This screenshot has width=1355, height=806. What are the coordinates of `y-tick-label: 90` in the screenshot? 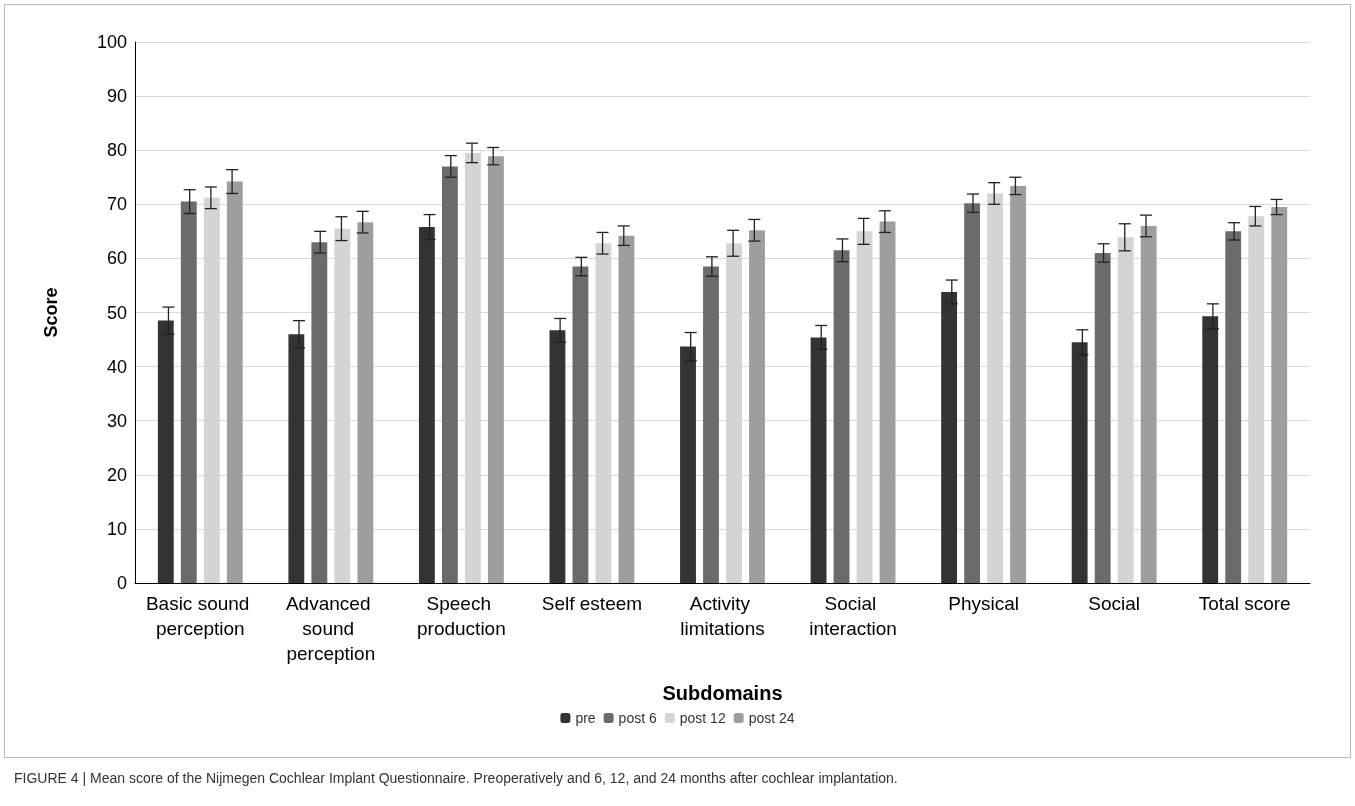 It's located at (116, 96).